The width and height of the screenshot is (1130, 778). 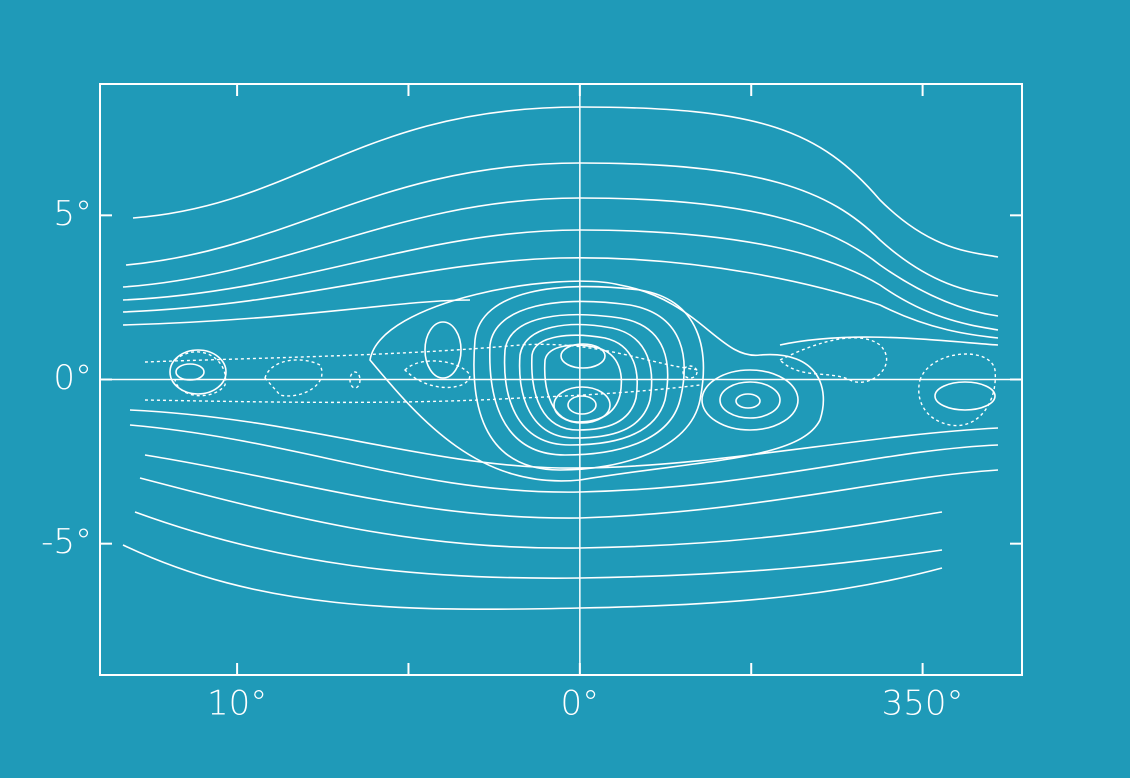 What do you see at coordinates (580, 704) in the screenshot?
I see `x-tick-label: 0°` at bounding box center [580, 704].